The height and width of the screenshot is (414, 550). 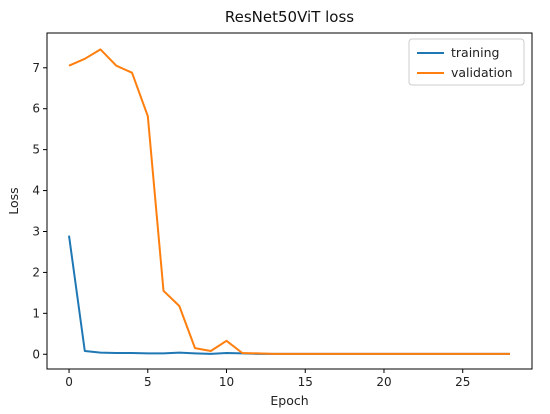 What do you see at coordinates (482, 72) in the screenshot?
I see `legend-label-validation: validation` at bounding box center [482, 72].